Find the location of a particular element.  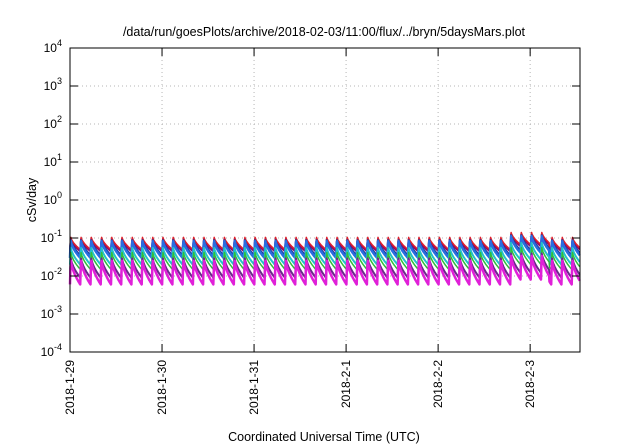

y-tick-label: 10⁴ is located at coordinates (53, 46).